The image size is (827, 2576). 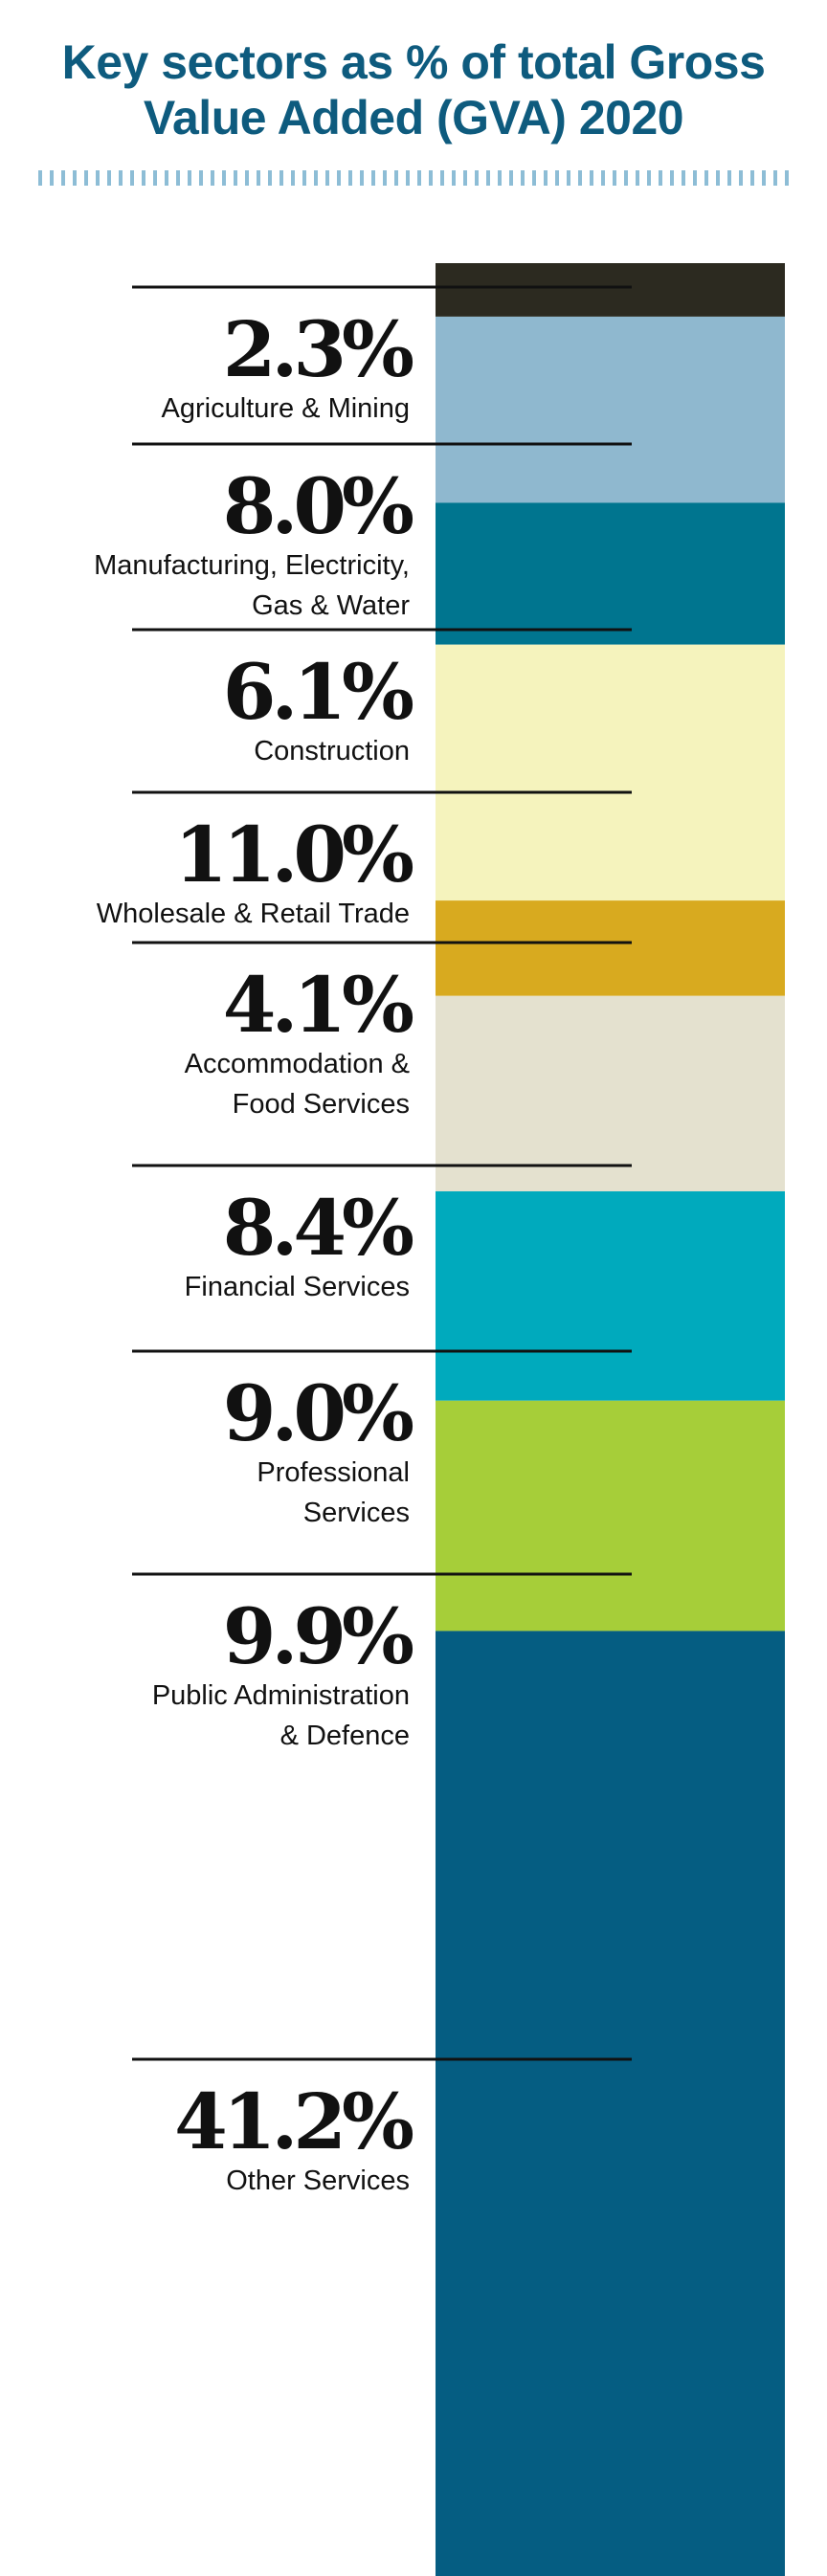 What do you see at coordinates (318, 349) in the screenshot?
I see `value-label-1: 2.3%` at bounding box center [318, 349].